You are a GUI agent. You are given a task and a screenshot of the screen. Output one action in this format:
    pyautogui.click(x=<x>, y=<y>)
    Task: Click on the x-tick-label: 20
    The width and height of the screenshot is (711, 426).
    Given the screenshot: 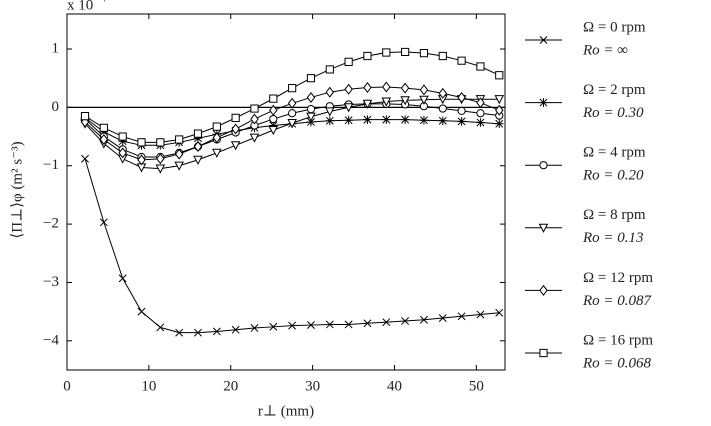 What is the action you would take?
    pyautogui.click(x=230, y=386)
    